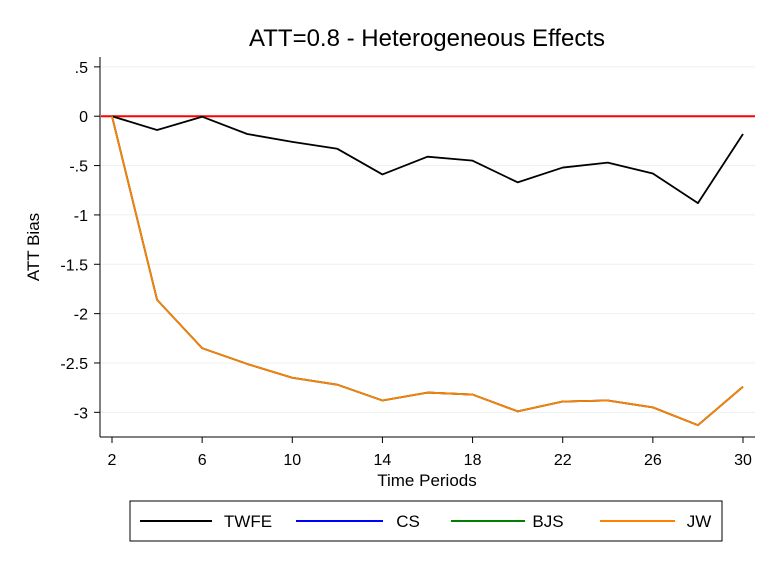 The width and height of the screenshot is (776, 564). What do you see at coordinates (248, 521) in the screenshot?
I see `legend-label-twfe: TWFE` at bounding box center [248, 521].